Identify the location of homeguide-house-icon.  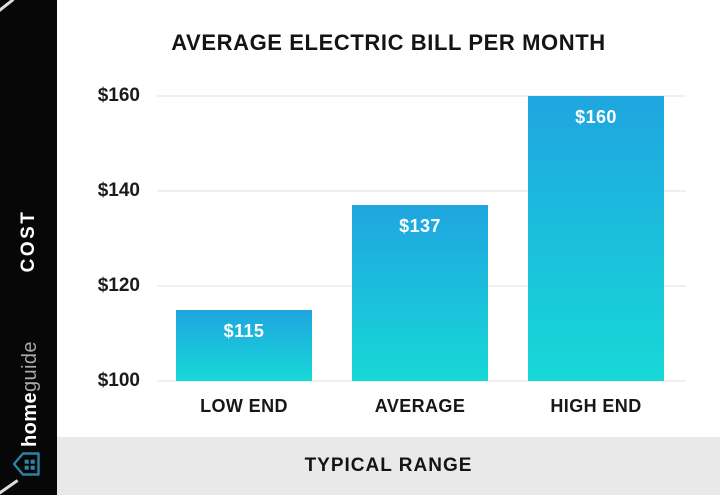
(26, 466).